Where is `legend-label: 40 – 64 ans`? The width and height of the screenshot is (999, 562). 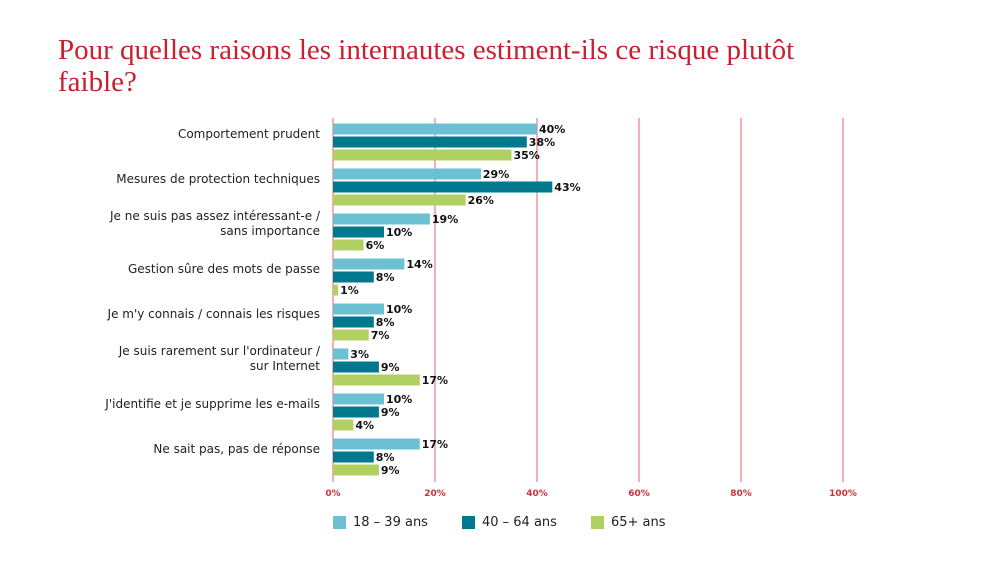 legend-label: 40 – 64 ans is located at coordinates (519, 522).